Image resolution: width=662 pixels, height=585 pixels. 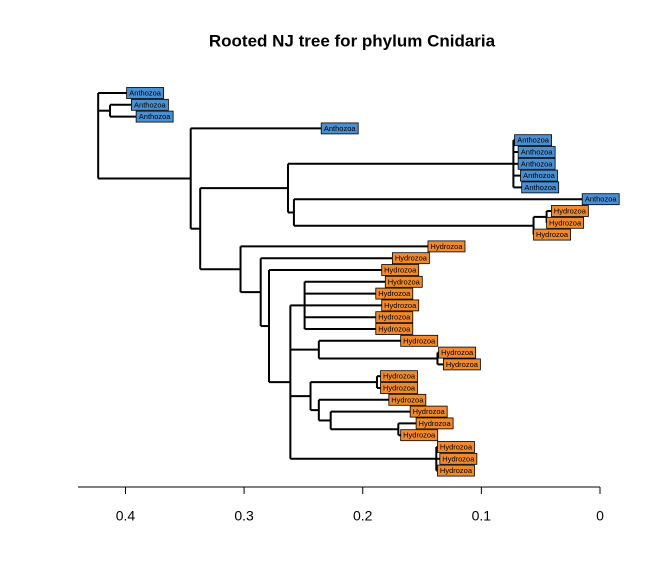 What do you see at coordinates (600, 516) in the screenshot?
I see `x-tick-label: 0` at bounding box center [600, 516].